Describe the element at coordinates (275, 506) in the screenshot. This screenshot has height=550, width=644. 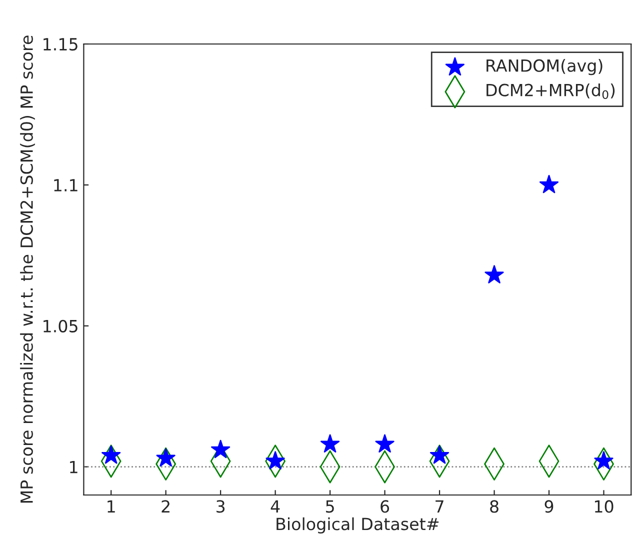
I see `x-tick-label: 4` at that location.